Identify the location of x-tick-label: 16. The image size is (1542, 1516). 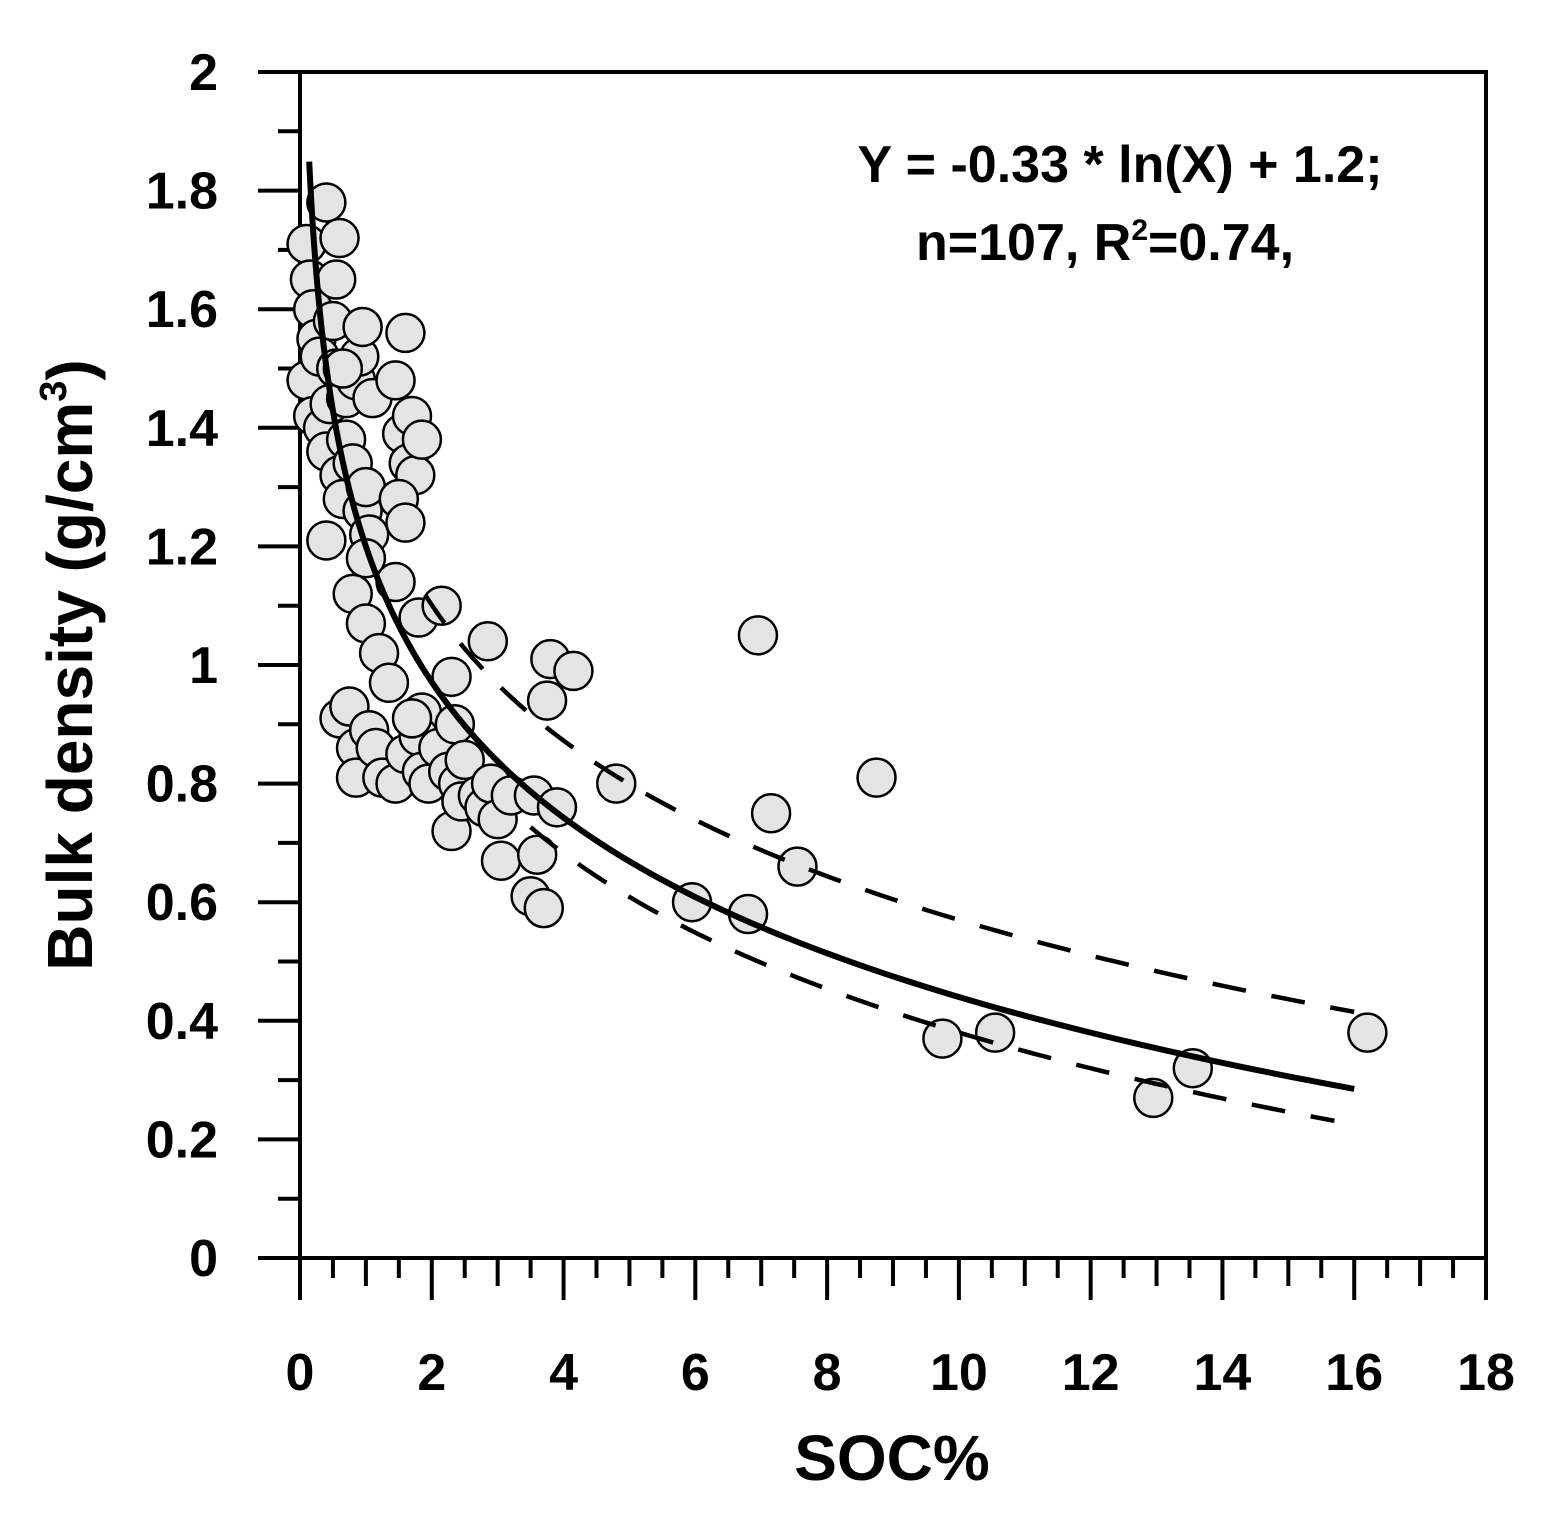
(1354, 1373).